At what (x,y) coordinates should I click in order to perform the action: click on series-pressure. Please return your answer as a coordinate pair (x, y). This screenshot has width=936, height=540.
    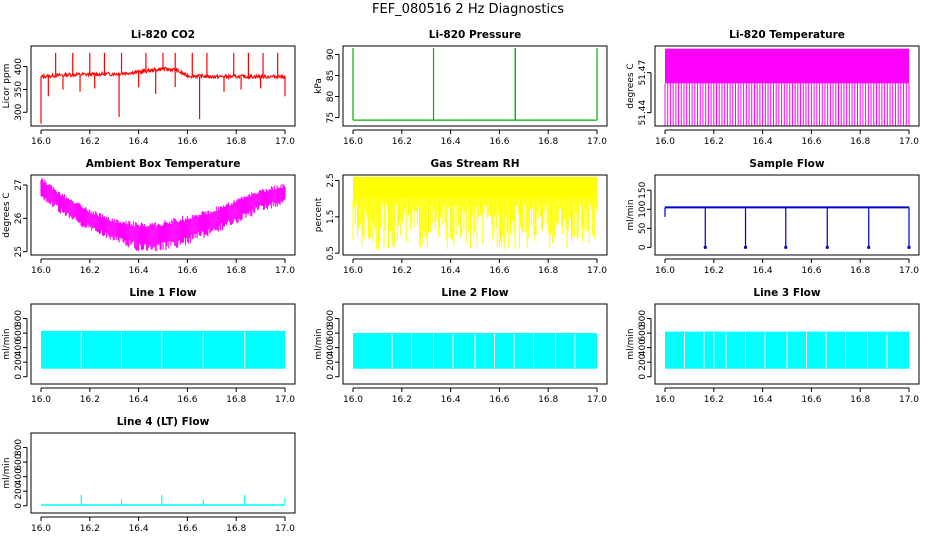
    Looking at the image, I should click on (475, 84).